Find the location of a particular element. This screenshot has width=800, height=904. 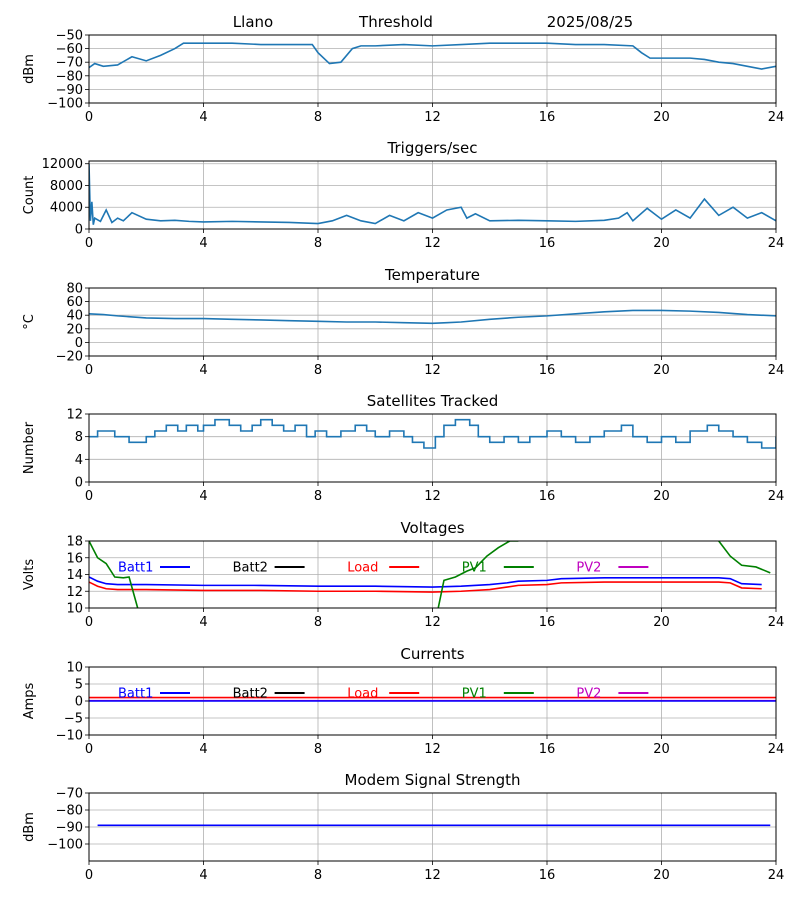

temperature-ytick-label: −20 is located at coordinates (69, 357).